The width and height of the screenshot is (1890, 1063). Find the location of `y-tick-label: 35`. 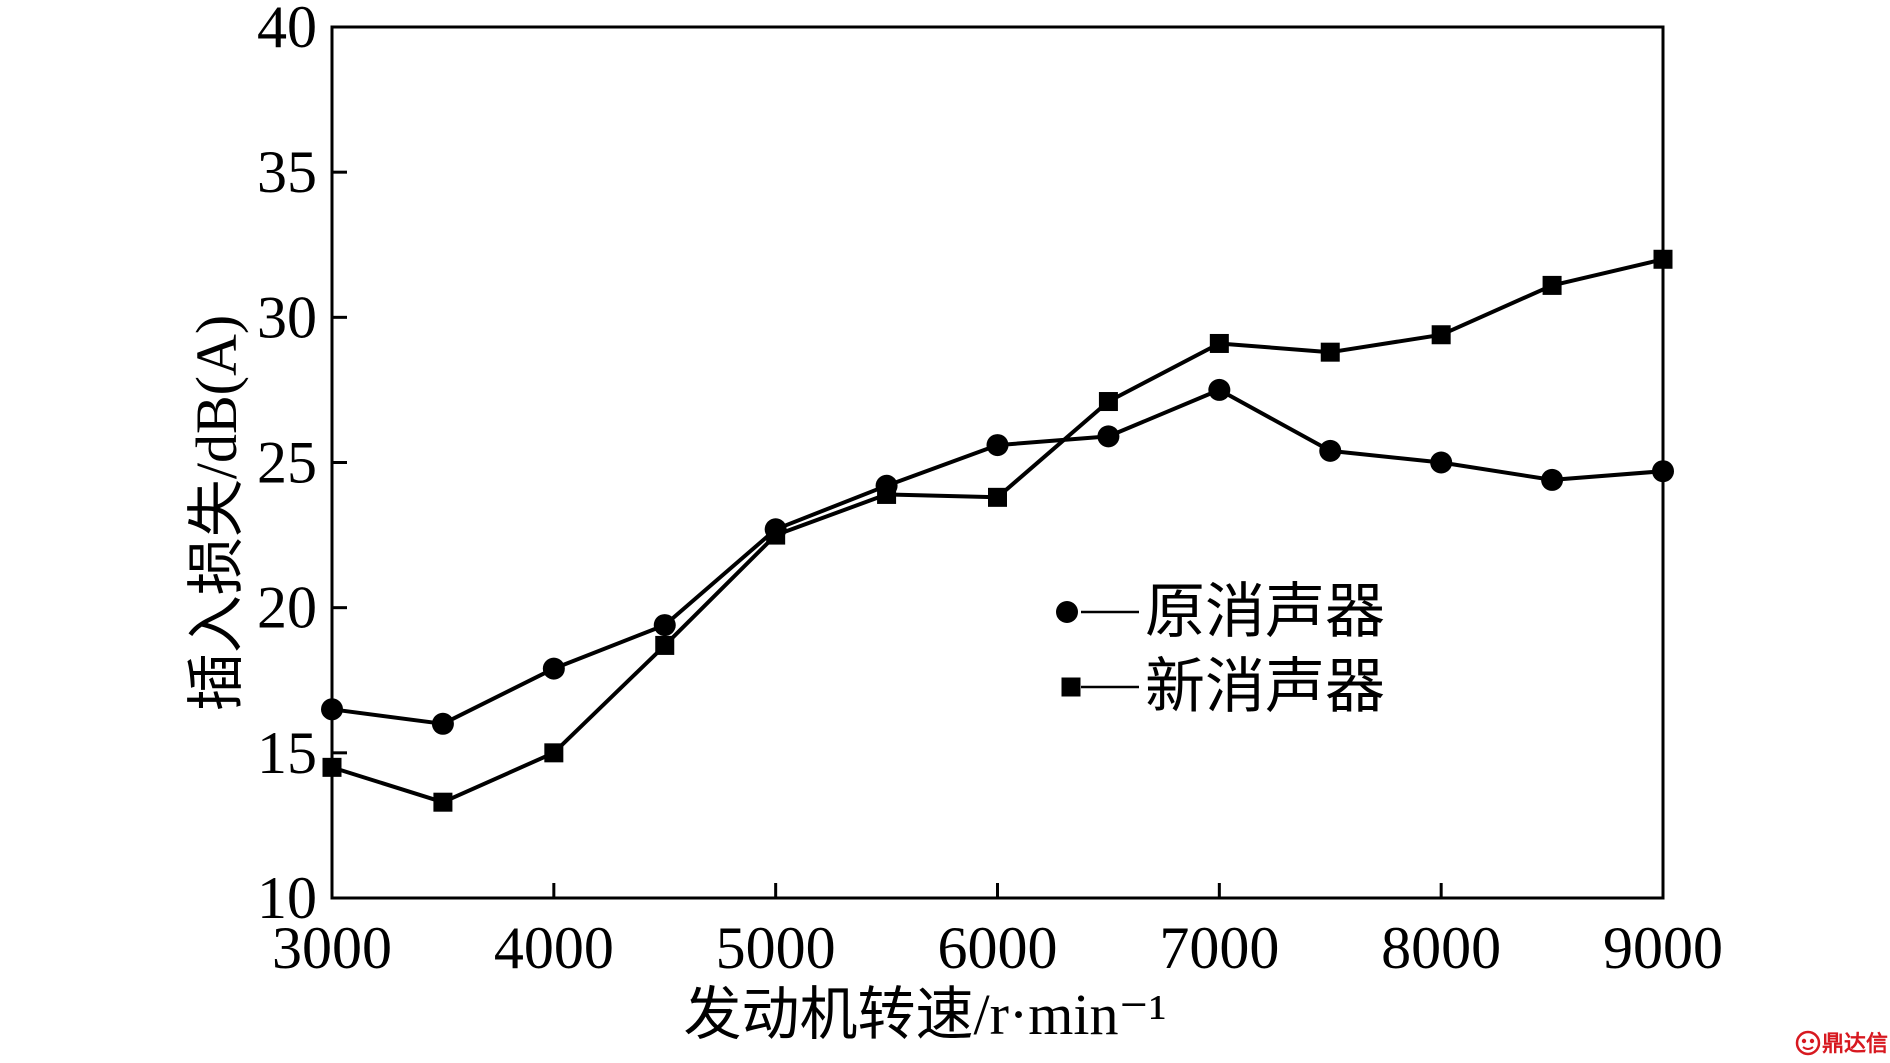

y-tick-label: 35 is located at coordinates (287, 172).